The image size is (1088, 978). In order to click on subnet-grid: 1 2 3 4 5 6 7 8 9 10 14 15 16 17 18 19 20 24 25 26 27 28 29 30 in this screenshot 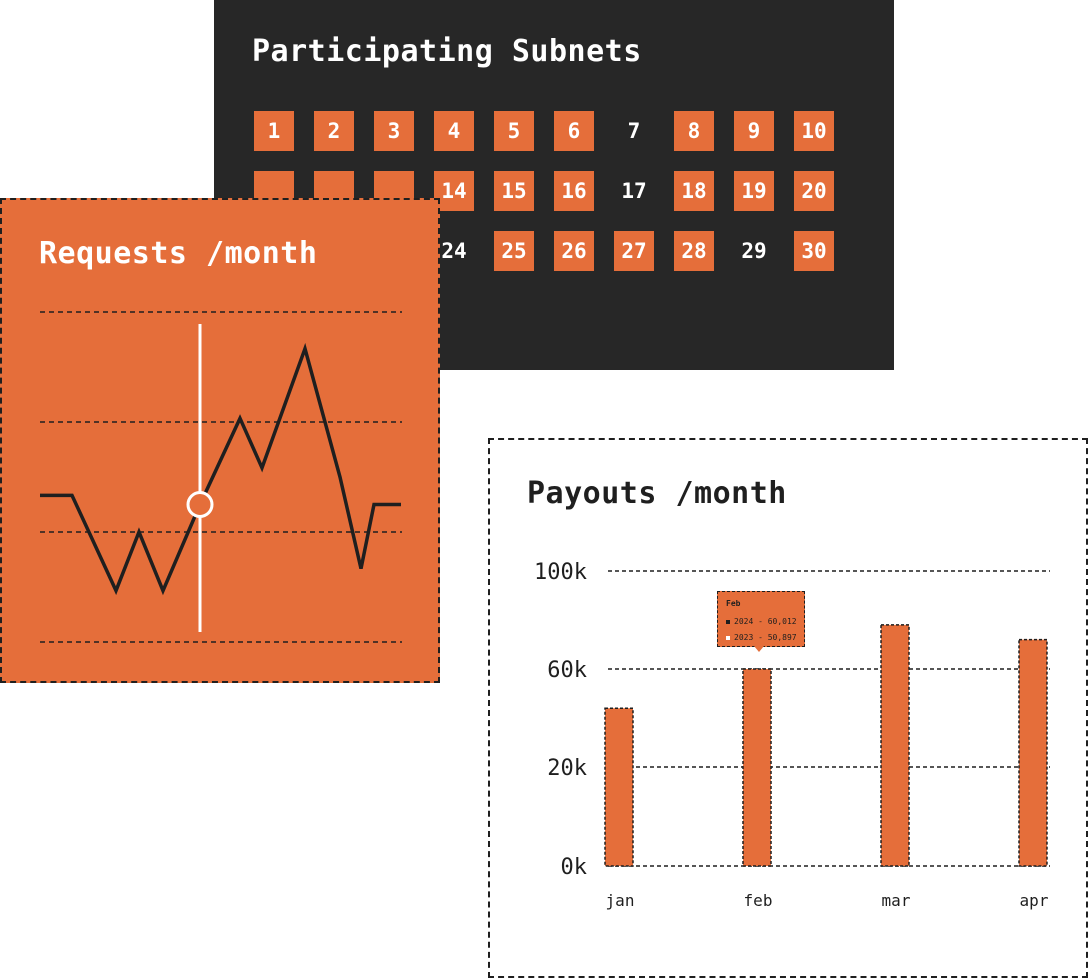, I will do `click(544, 191)`.